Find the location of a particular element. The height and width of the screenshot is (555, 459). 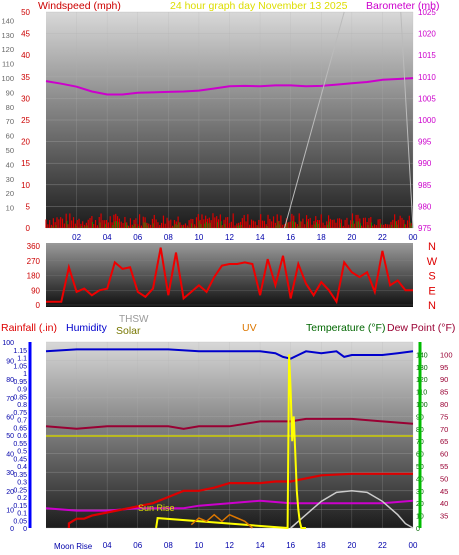

rainfall-tick: 0.55 is located at coordinates (20, 444).